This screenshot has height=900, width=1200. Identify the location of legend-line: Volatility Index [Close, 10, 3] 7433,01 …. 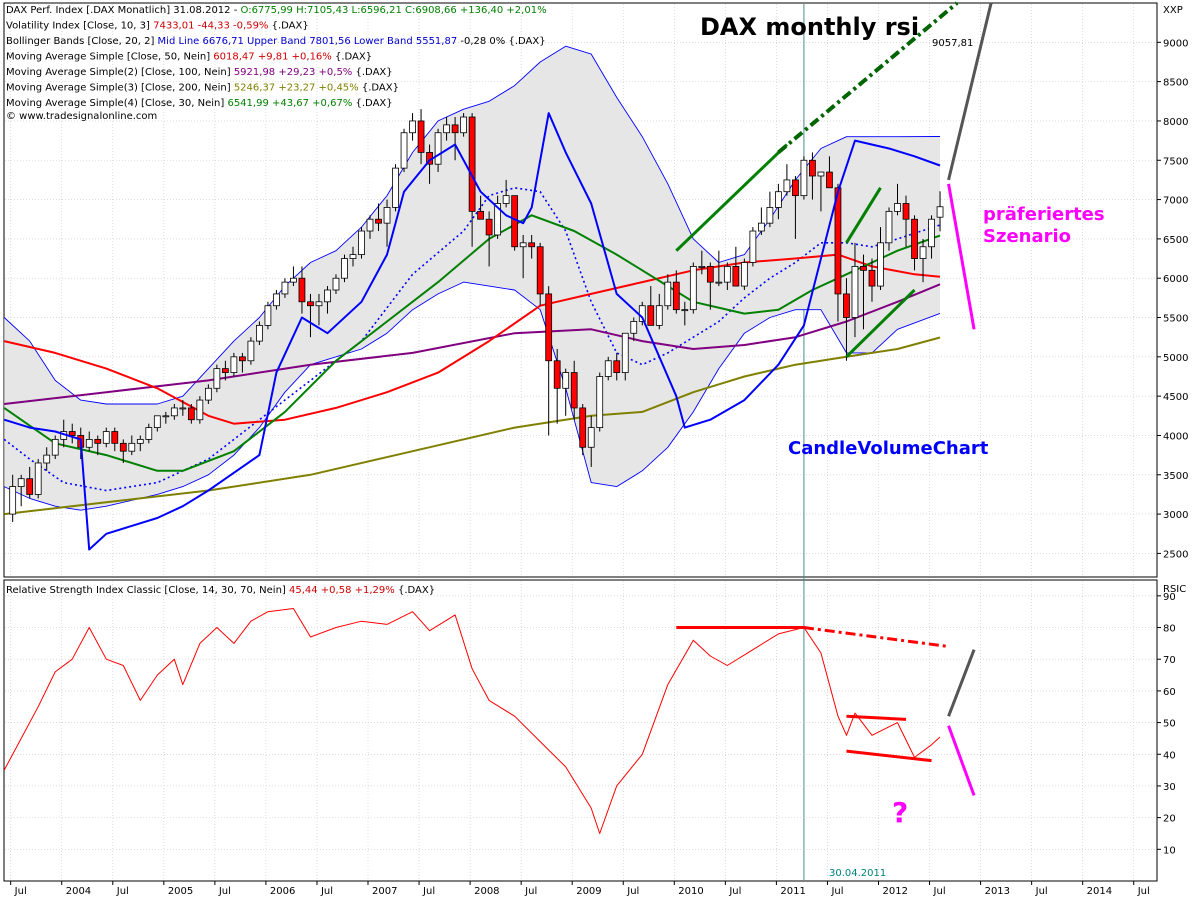
(157, 26).